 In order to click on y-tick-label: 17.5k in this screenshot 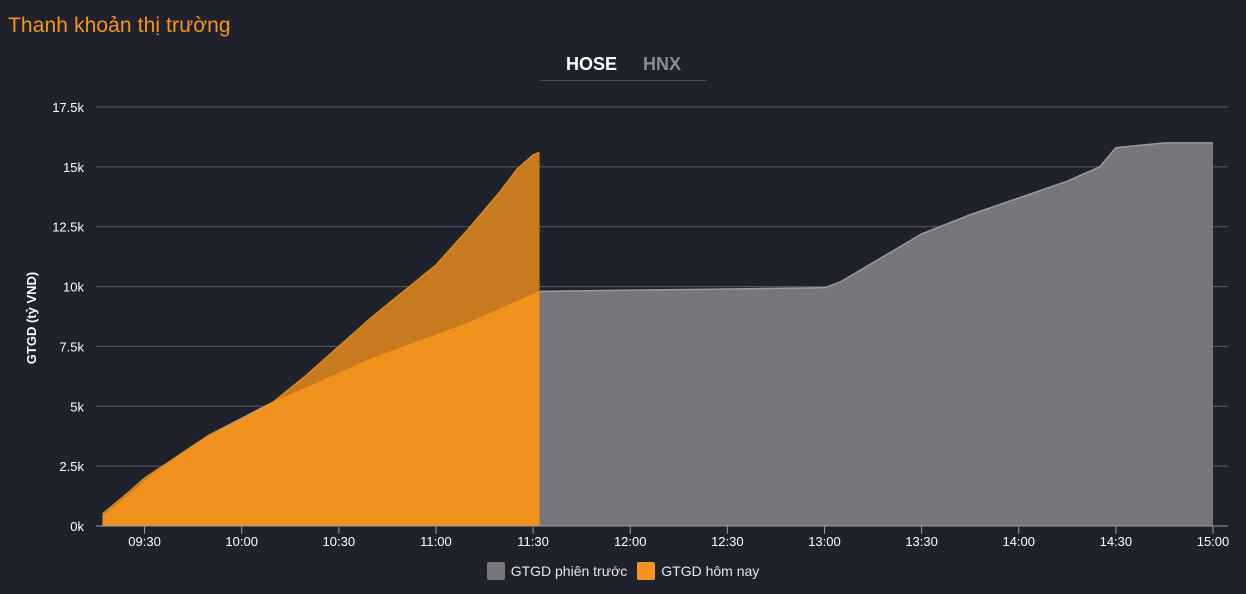, I will do `click(68, 107)`.